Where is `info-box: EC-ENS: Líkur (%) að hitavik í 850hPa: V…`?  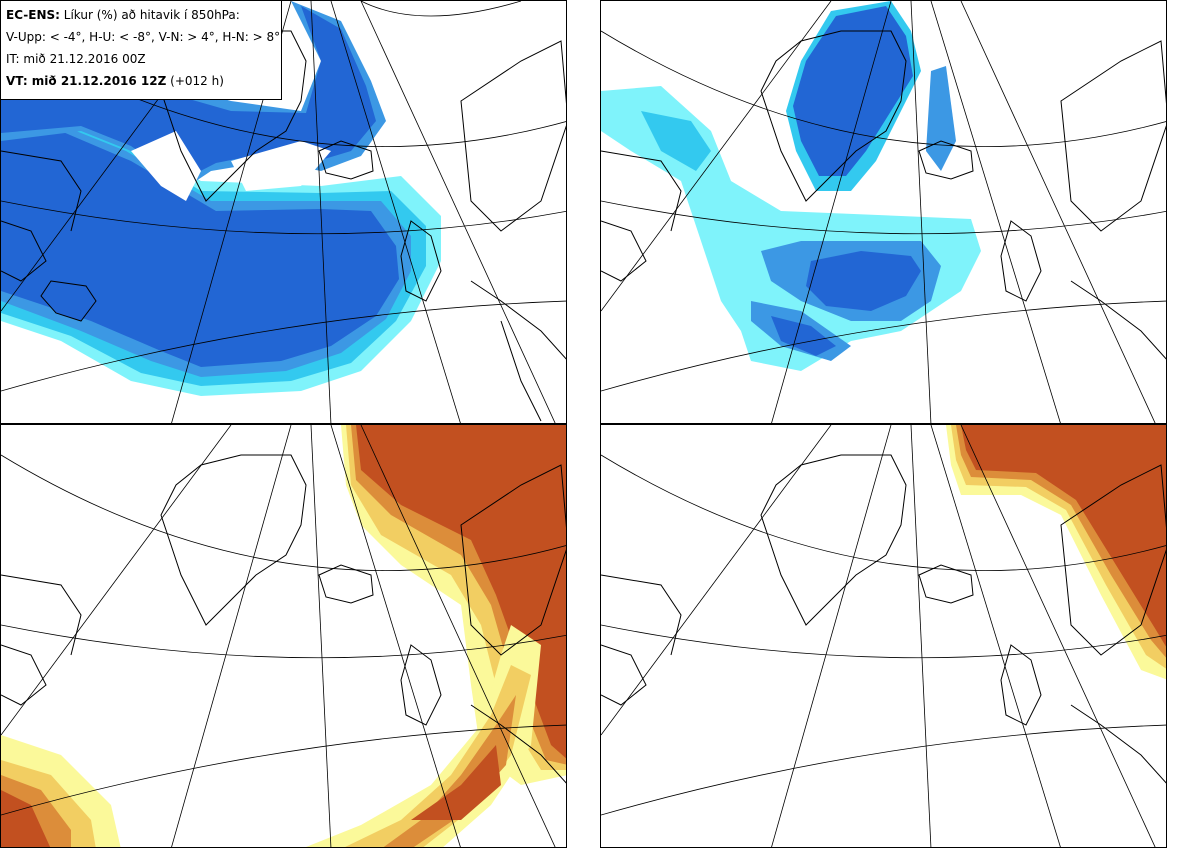
info-box: EC-ENS: Líkur (%) að hitavik í 850hPa: V… is located at coordinates (141, 50).